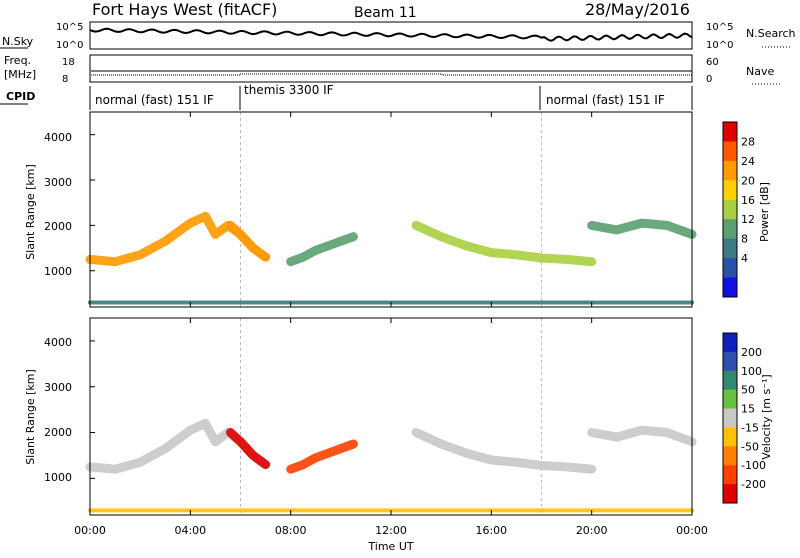 This screenshot has height=558, width=800. What do you see at coordinates (18, 41) in the screenshot?
I see `noise-left-label: N.Sky` at bounding box center [18, 41].